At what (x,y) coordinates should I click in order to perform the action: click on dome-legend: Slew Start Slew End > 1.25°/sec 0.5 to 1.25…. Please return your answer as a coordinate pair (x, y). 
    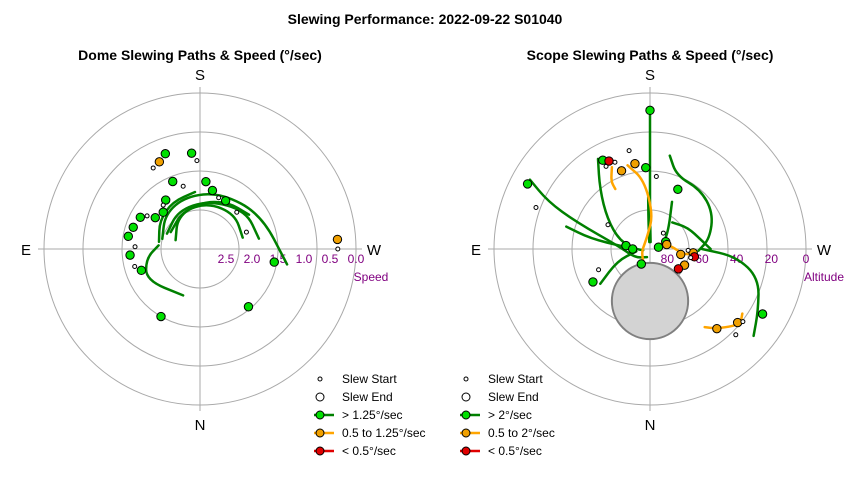
    Looking at the image, I should click on (370, 415).